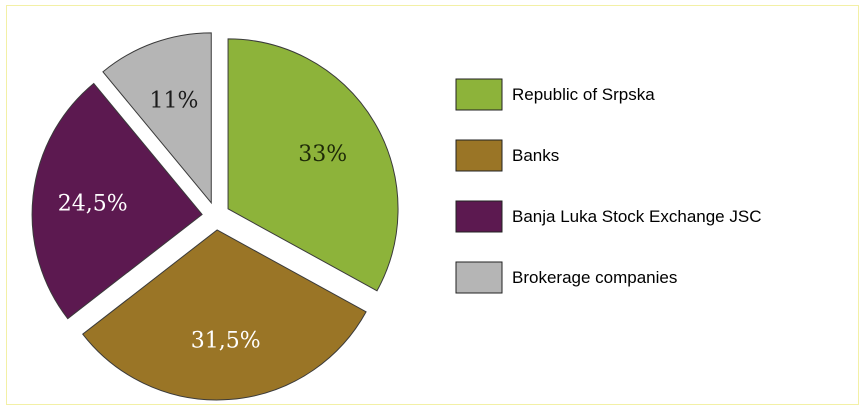  What do you see at coordinates (636, 216) in the screenshot?
I see `legend-label-3: Banja Luka Stock Exchange JSC` at bounding box center [636, 216].